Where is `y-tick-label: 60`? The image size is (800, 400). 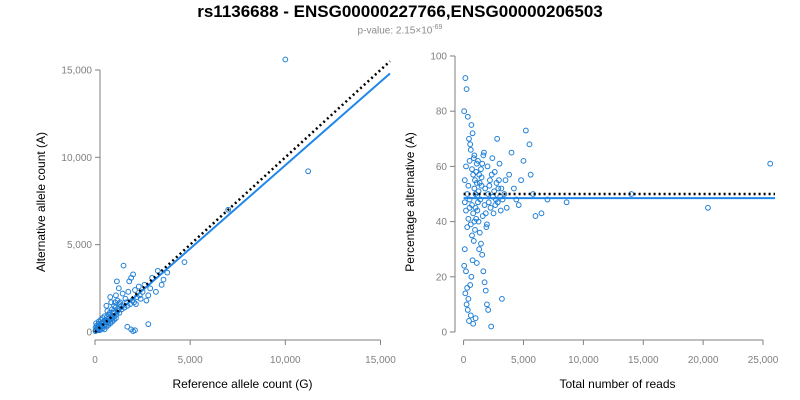
y-tick-label: 60 is located at coordinates (442, 167).